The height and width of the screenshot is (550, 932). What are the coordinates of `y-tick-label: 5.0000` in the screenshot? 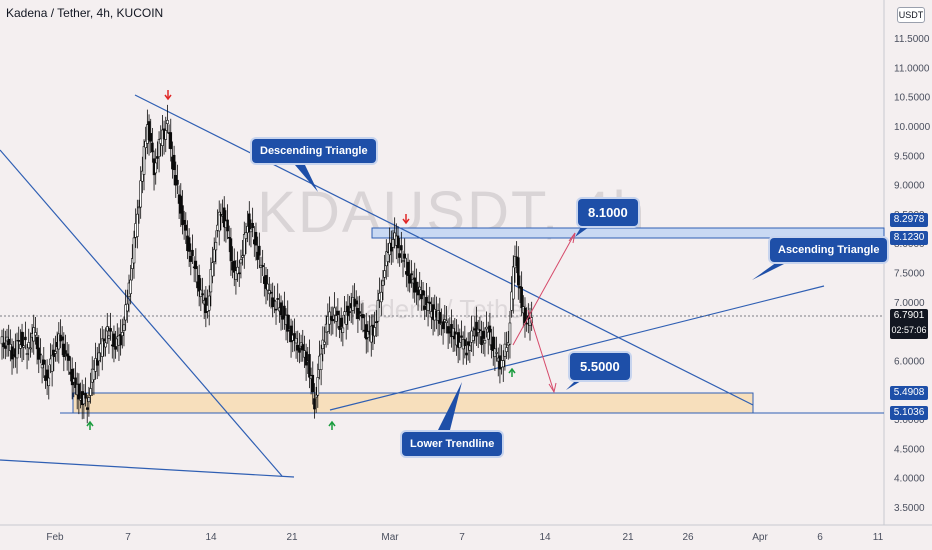 It's located at (909, 420).